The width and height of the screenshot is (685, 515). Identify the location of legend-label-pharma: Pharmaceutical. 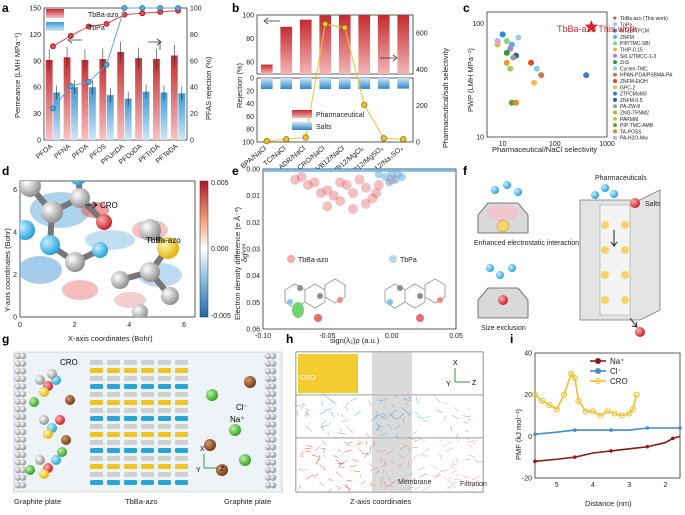
(340, 115).